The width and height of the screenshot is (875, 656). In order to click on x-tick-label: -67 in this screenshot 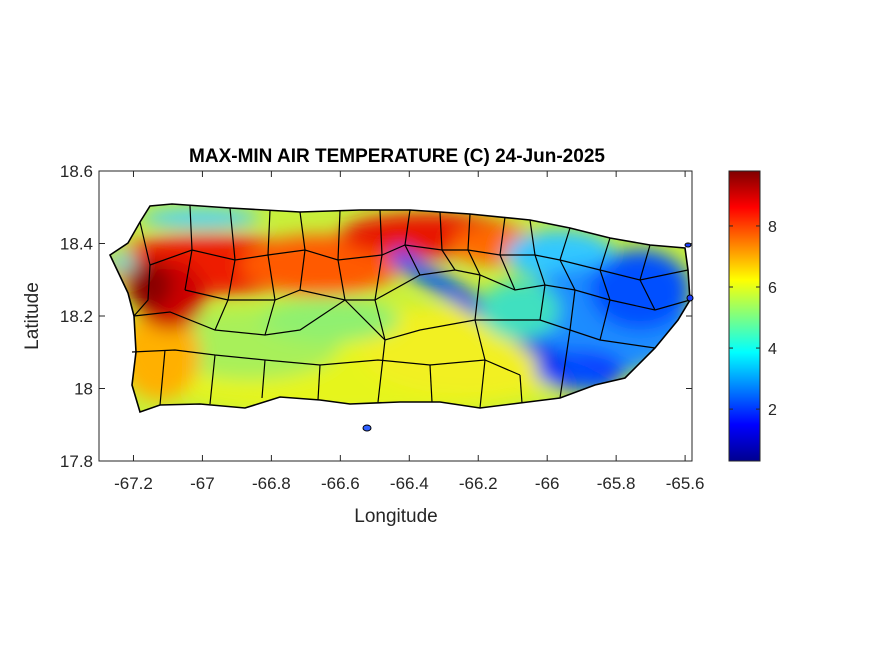, I will do `click(202, 483)`.